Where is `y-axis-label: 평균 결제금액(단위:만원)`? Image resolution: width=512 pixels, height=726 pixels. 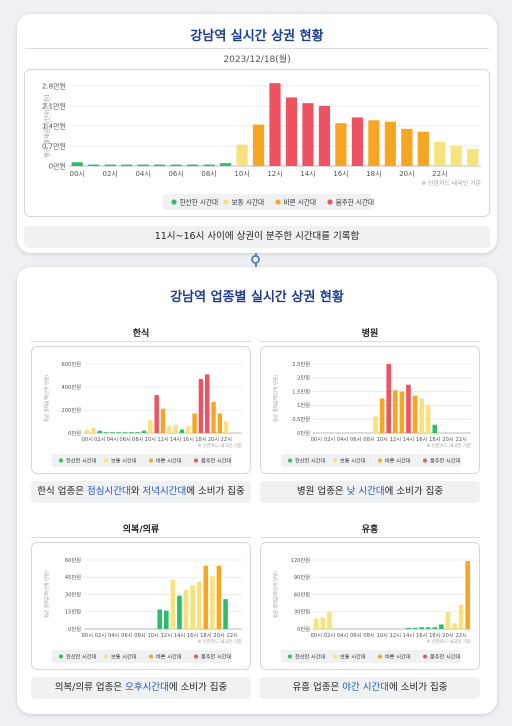 y-axis-label: 평균 결제금액(단위:만원) is located at coordinates (275, 398).